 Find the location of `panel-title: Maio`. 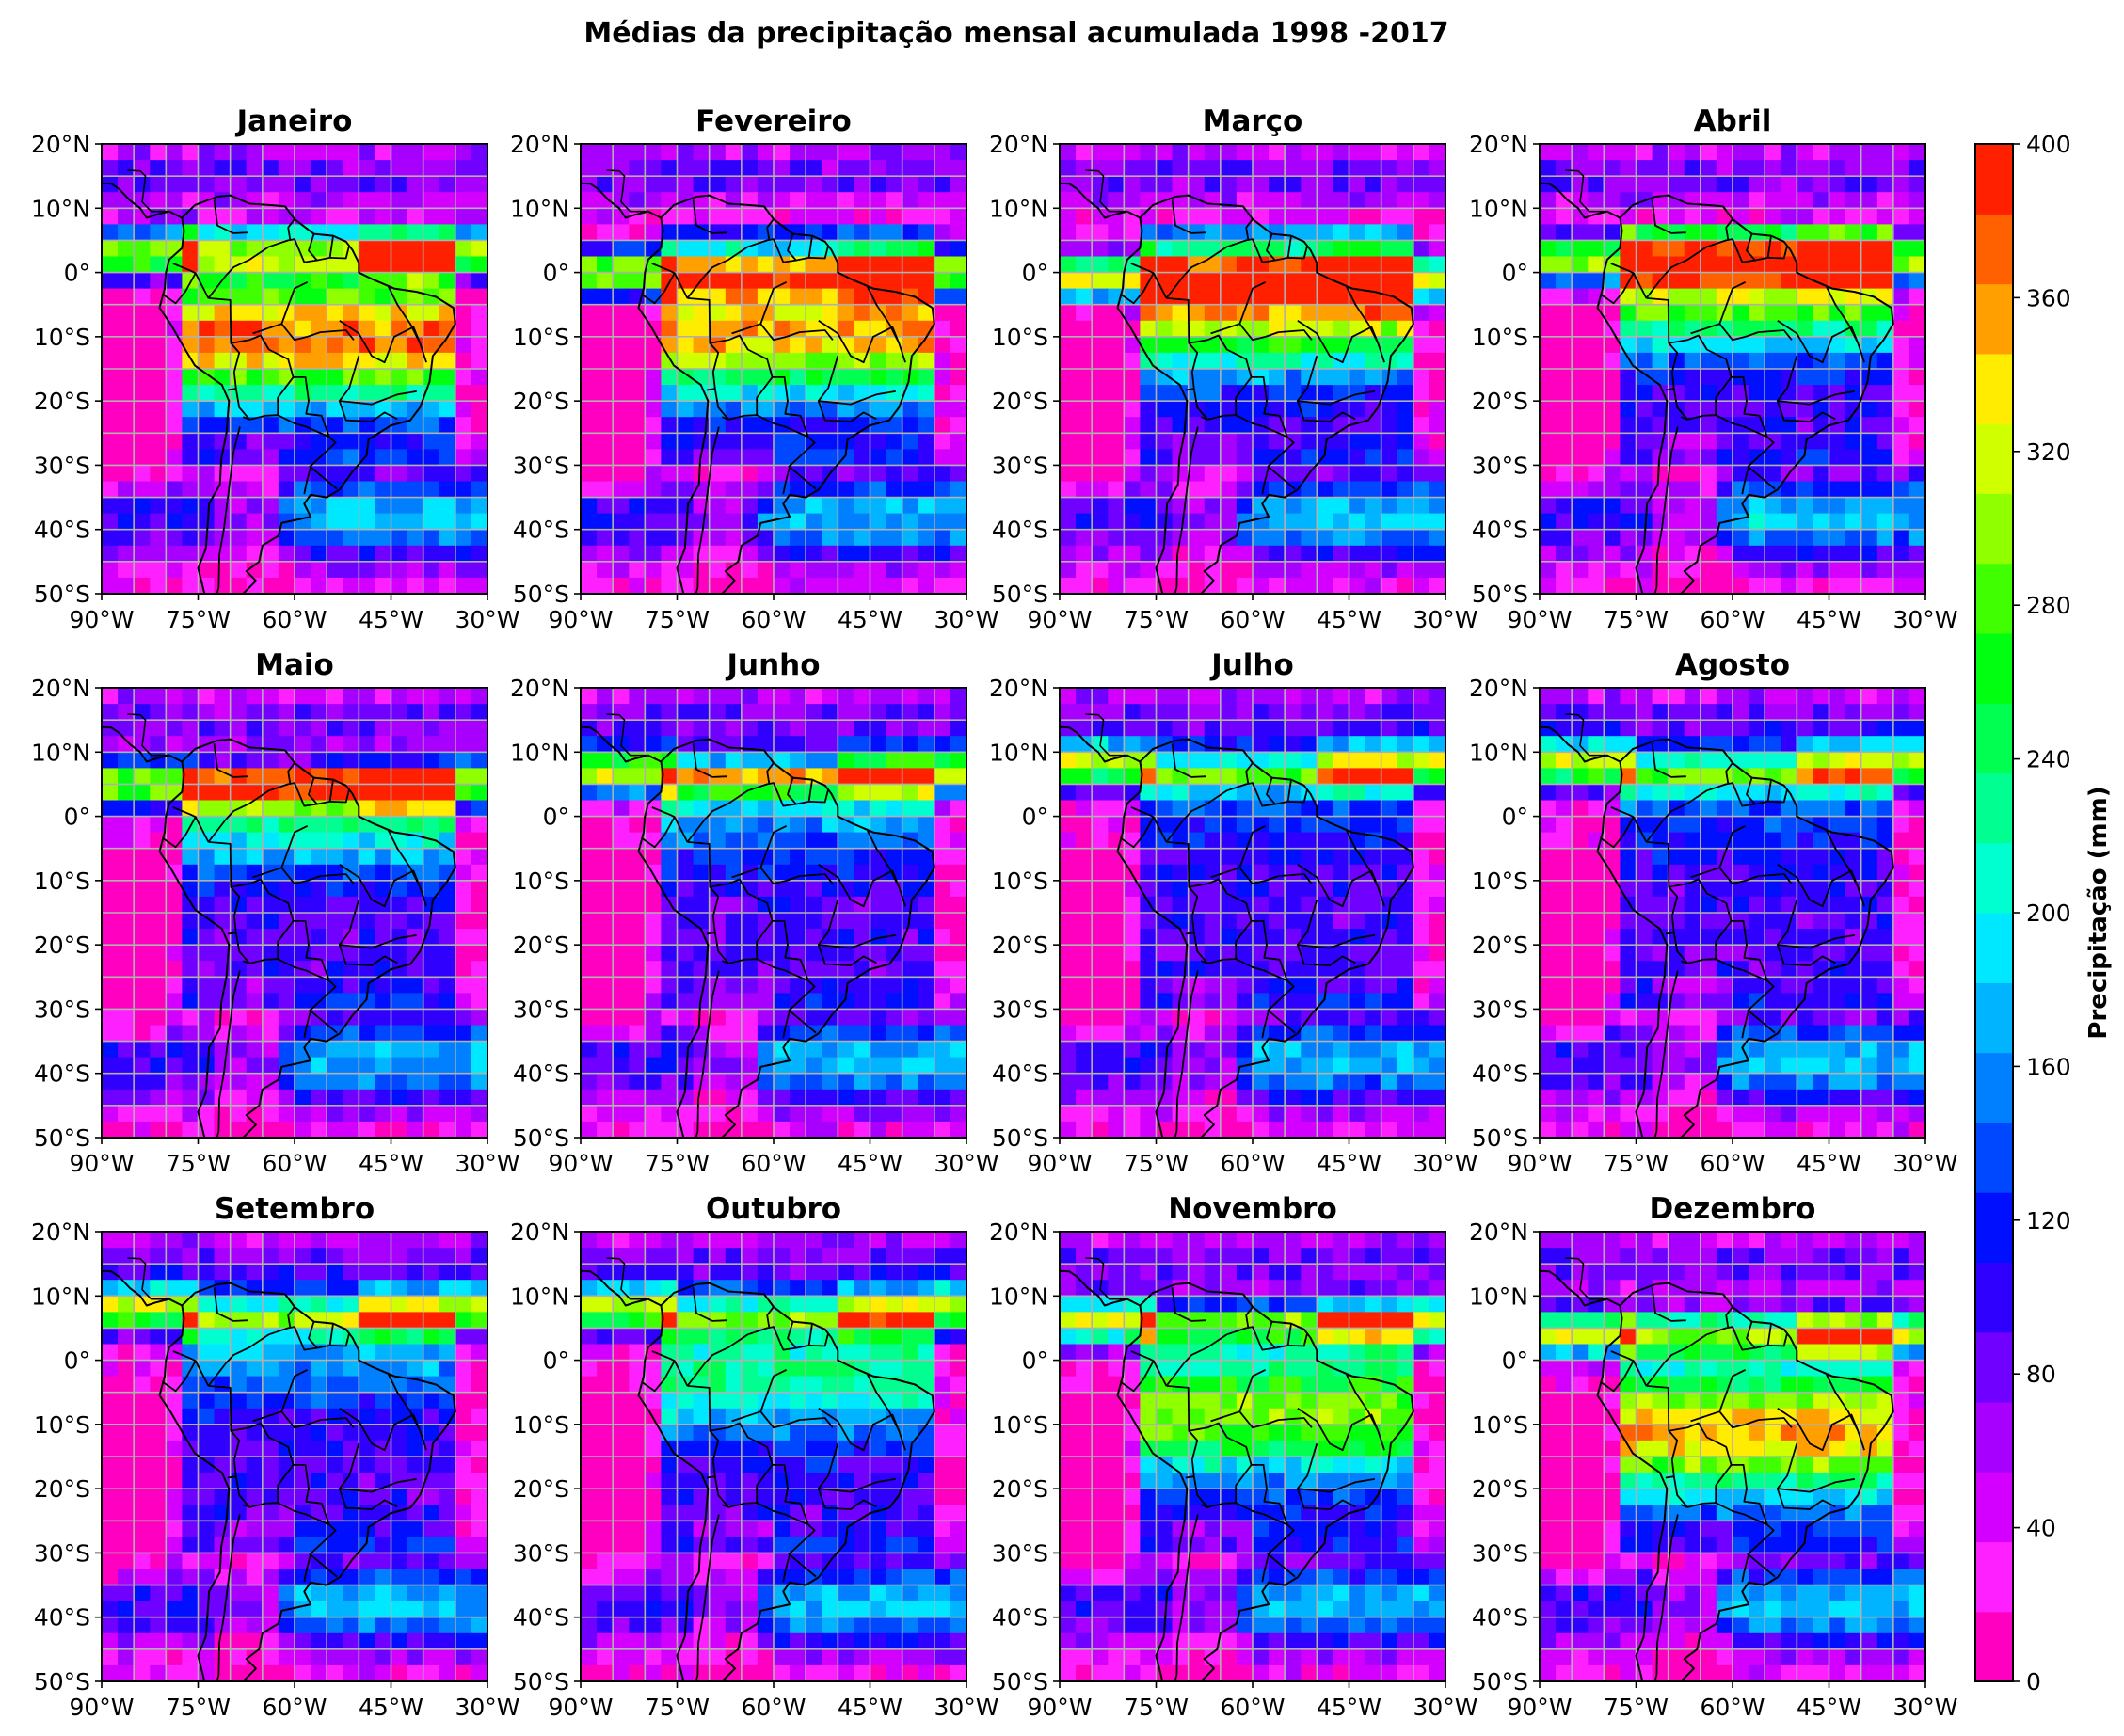

panel-title: Maio is located at coordinates (294, 665).